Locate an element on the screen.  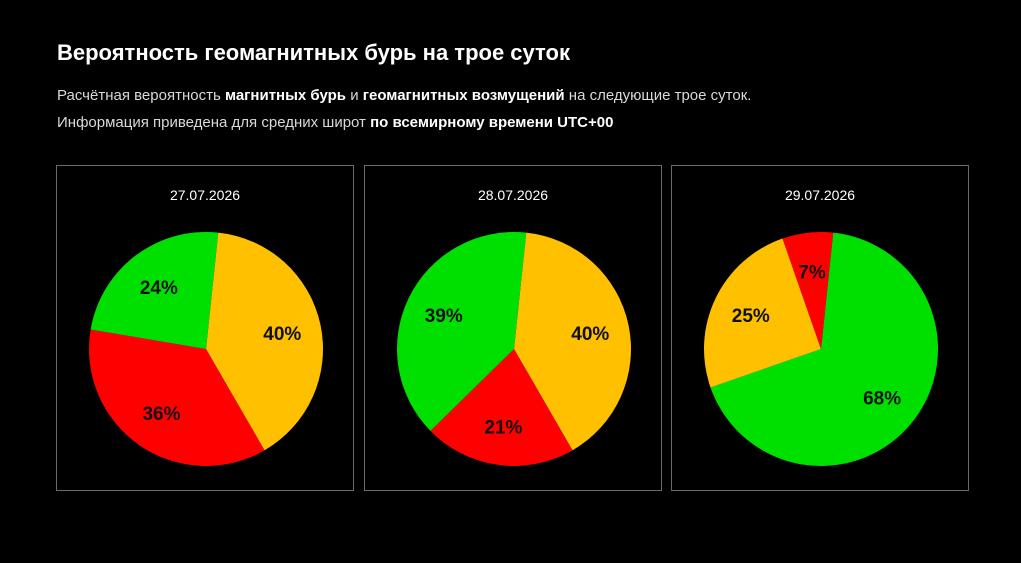
subtitle-emphasis-magnetic-storms: магнитных бурь is located at coordinates (285, 95).